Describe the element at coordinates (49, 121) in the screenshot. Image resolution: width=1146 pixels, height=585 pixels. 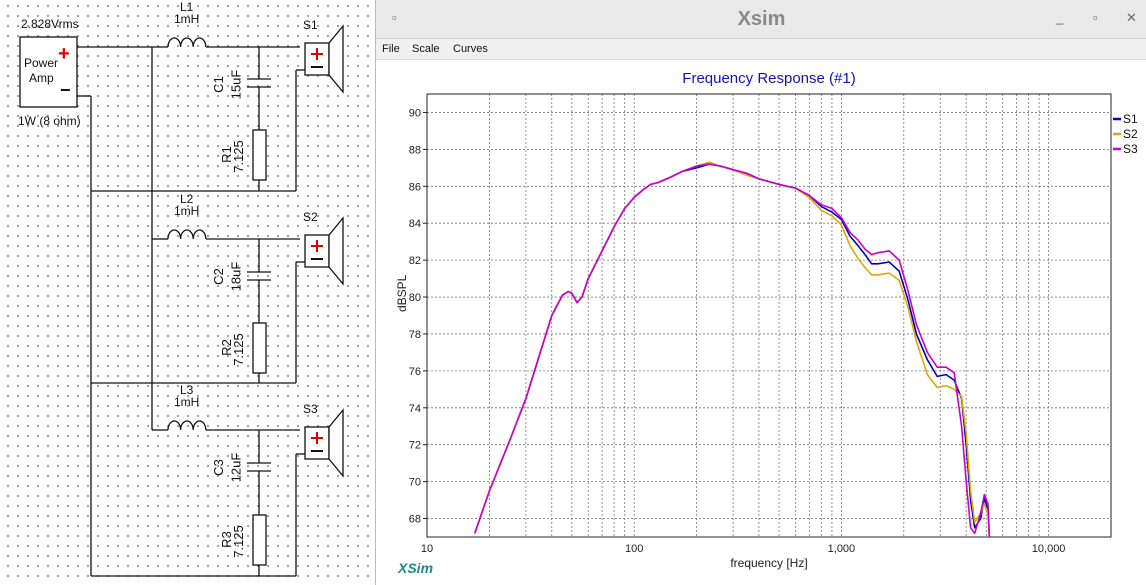
I see `amp-load-label: 1W (8 ohm)` at that location.